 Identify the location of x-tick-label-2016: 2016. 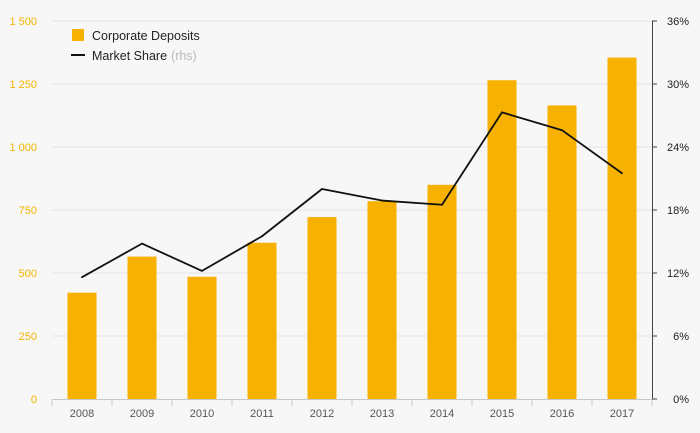
(562, 414).